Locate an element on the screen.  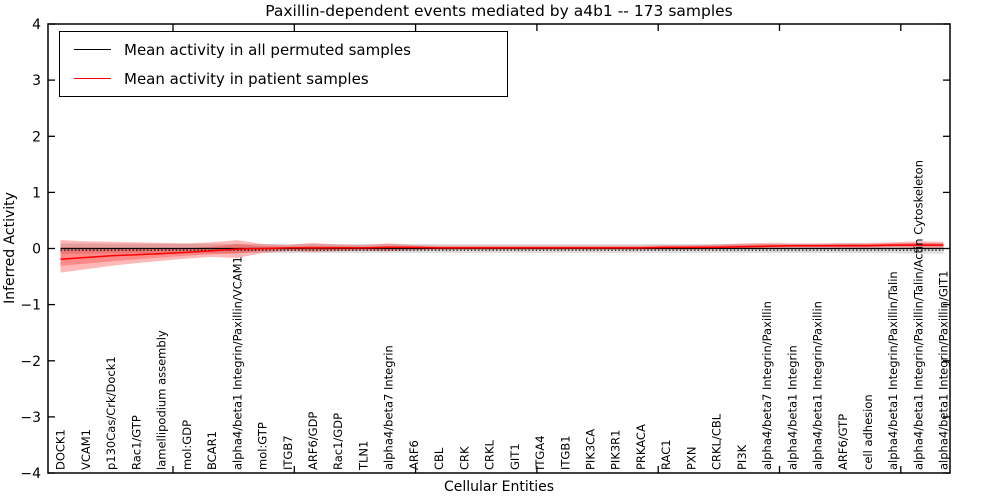
x-category-label: ITGB1 is located at coordinates (565, 452).